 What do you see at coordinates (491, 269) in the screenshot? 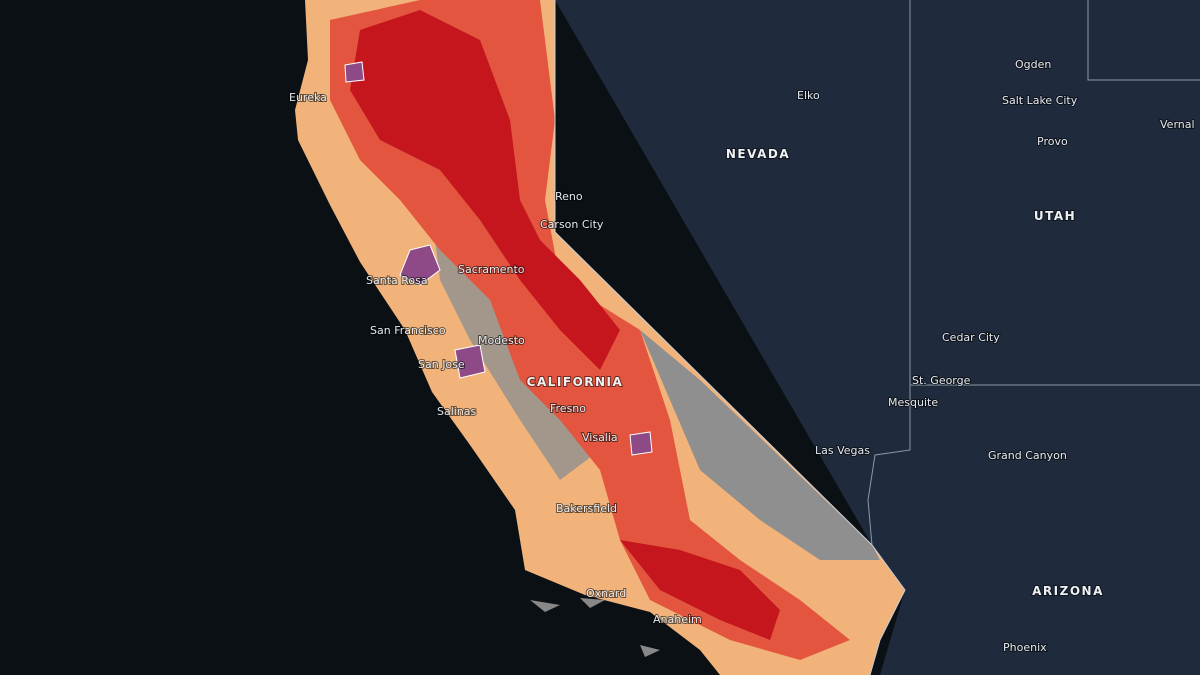
I see `city-label: Sacramento` at bounding box center [491, 269].